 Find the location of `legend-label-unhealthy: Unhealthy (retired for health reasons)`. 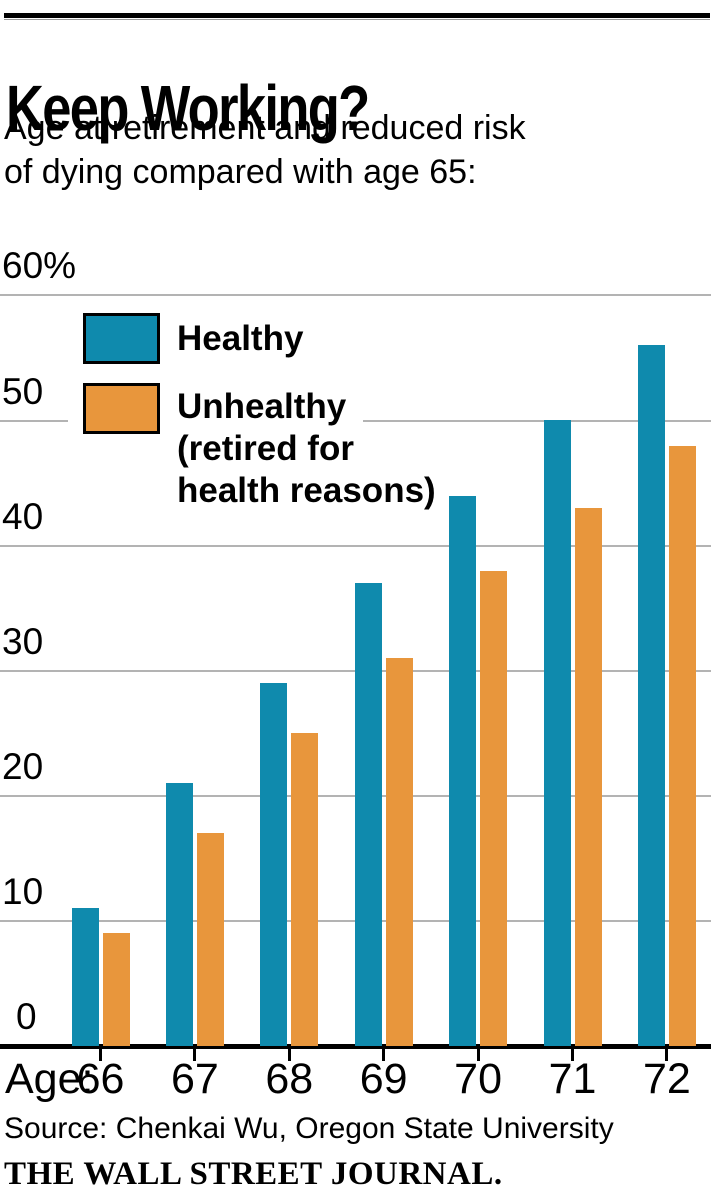

legend-label-unhealthy: Unhealthy (retired for health reasons) is located at coordinates (306, 449).